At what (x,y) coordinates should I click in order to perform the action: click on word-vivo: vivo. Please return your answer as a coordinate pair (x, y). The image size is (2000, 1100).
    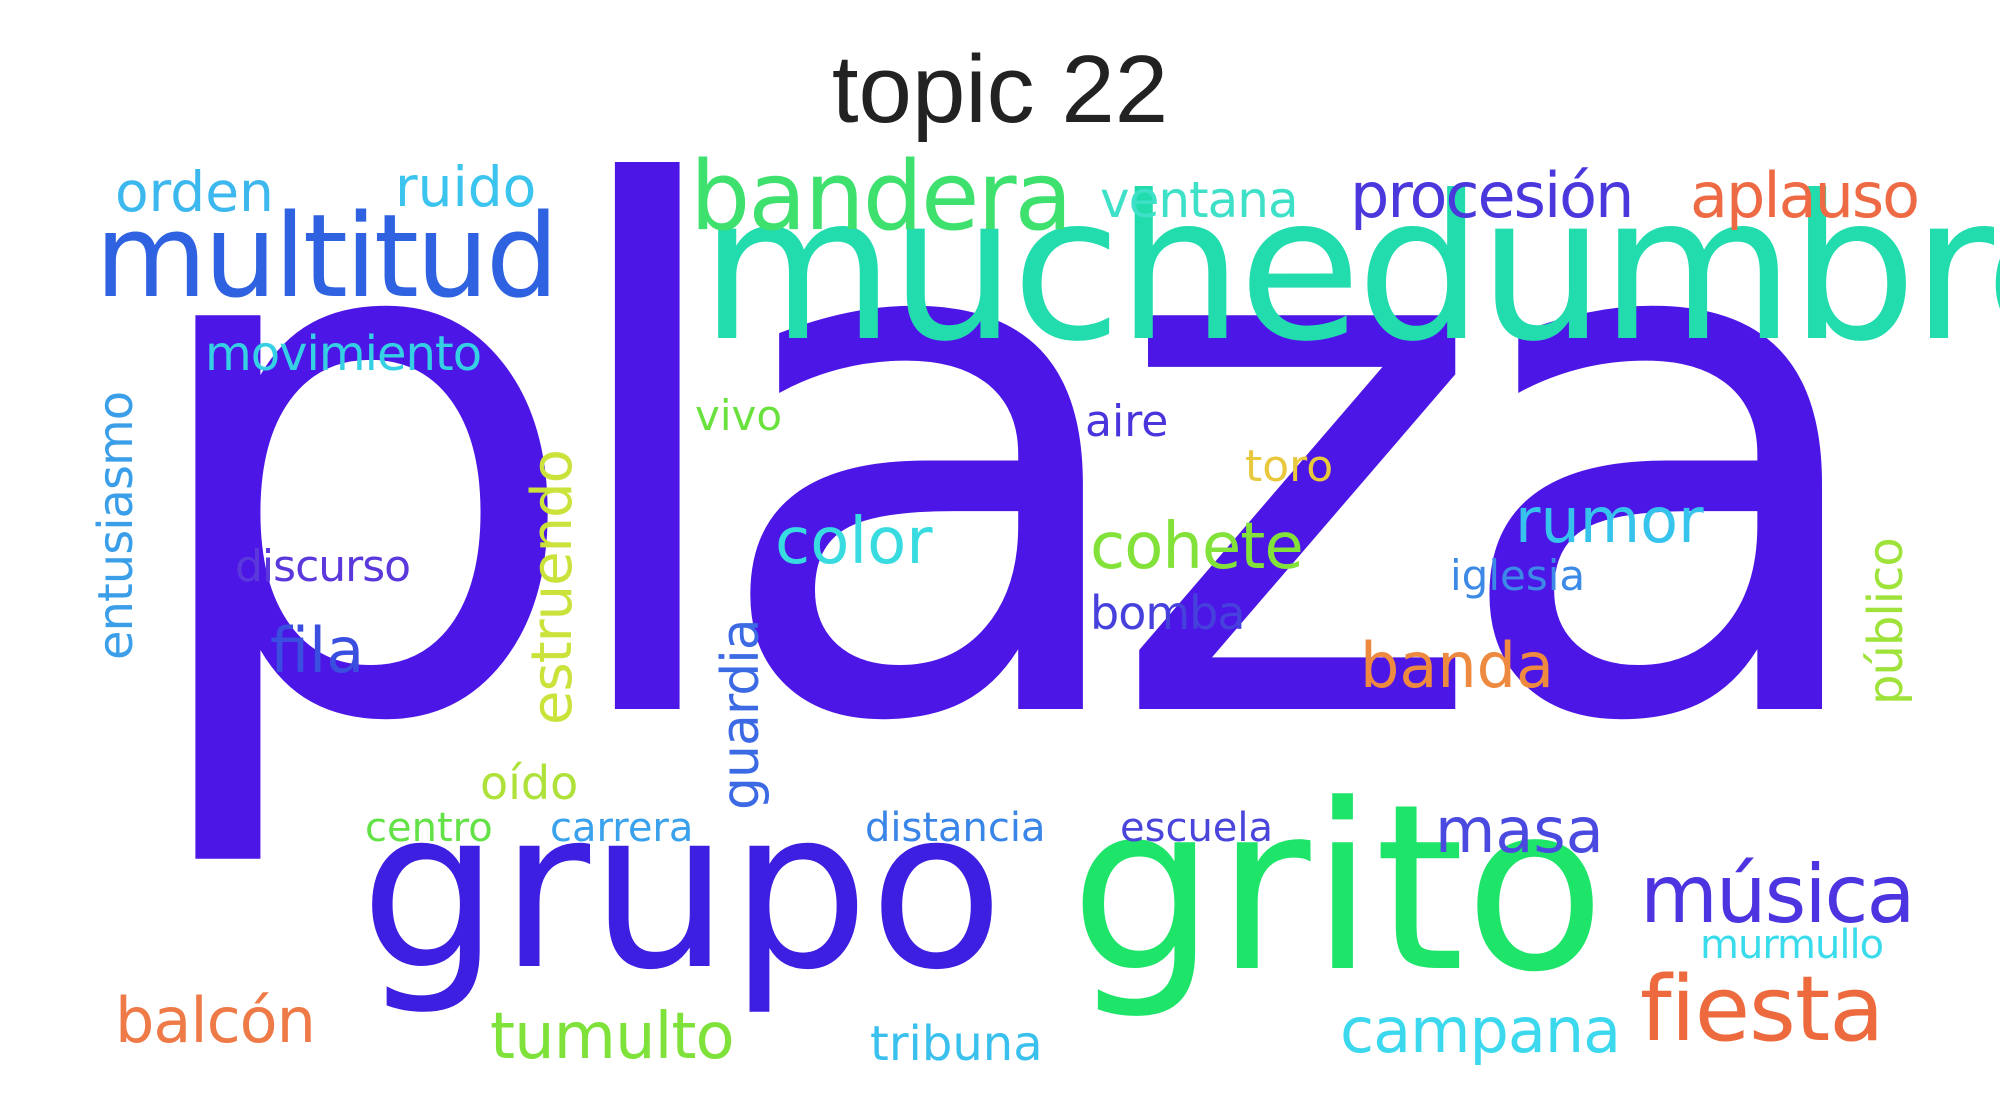
    Looking at the image, I should click on (739, 415).